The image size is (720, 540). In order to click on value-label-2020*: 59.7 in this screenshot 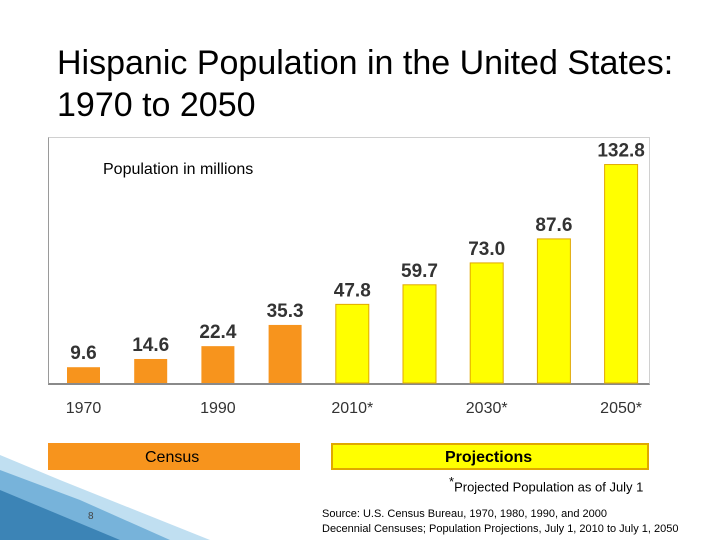, I will do `click(419, 271)`.